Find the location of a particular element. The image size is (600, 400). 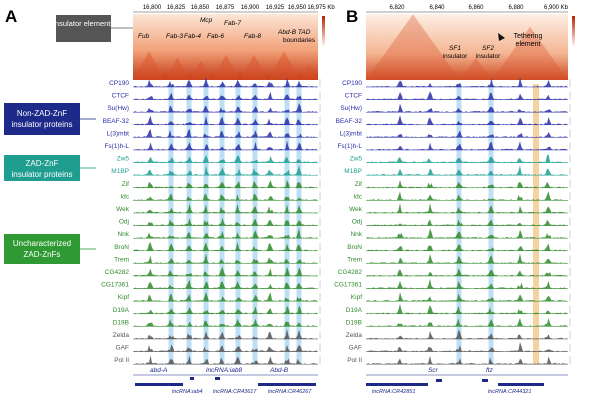

signal-a-Fs(1)h-L is located at coordinates (225, 145).